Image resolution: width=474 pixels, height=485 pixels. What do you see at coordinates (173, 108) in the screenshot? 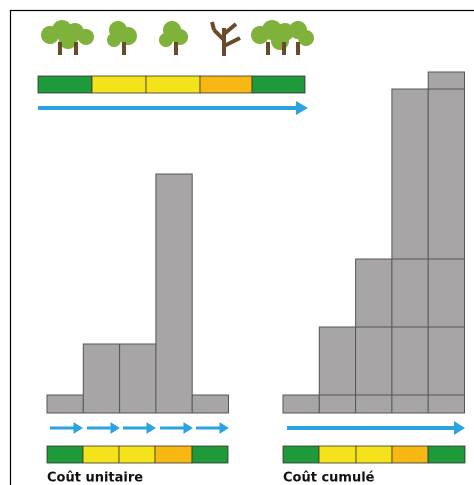
I see `time-arrow` at bounding box center [173, 108].